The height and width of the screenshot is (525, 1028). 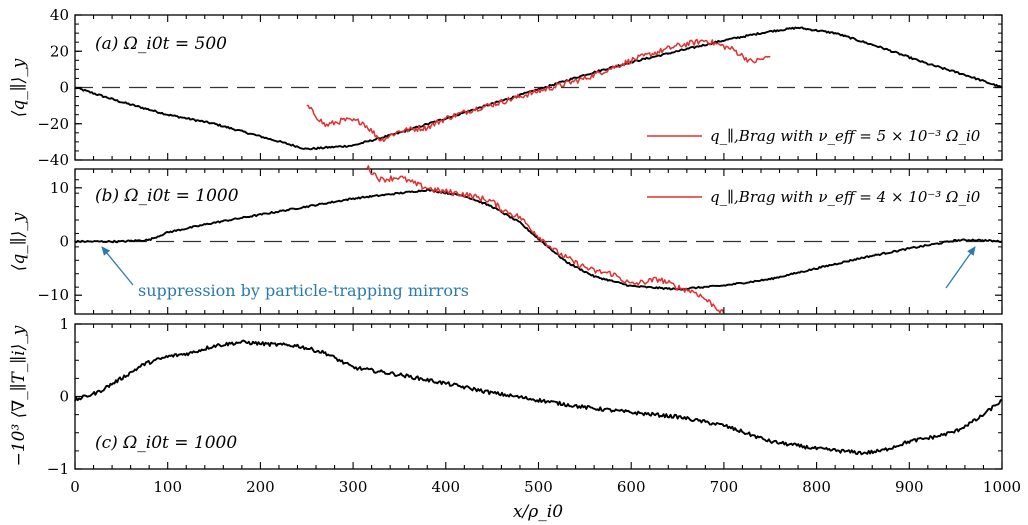 What do you see at coordinates (59, 51) in the screenshot?
I see `y-tick-label: 20` at bounding box center [59, 51].